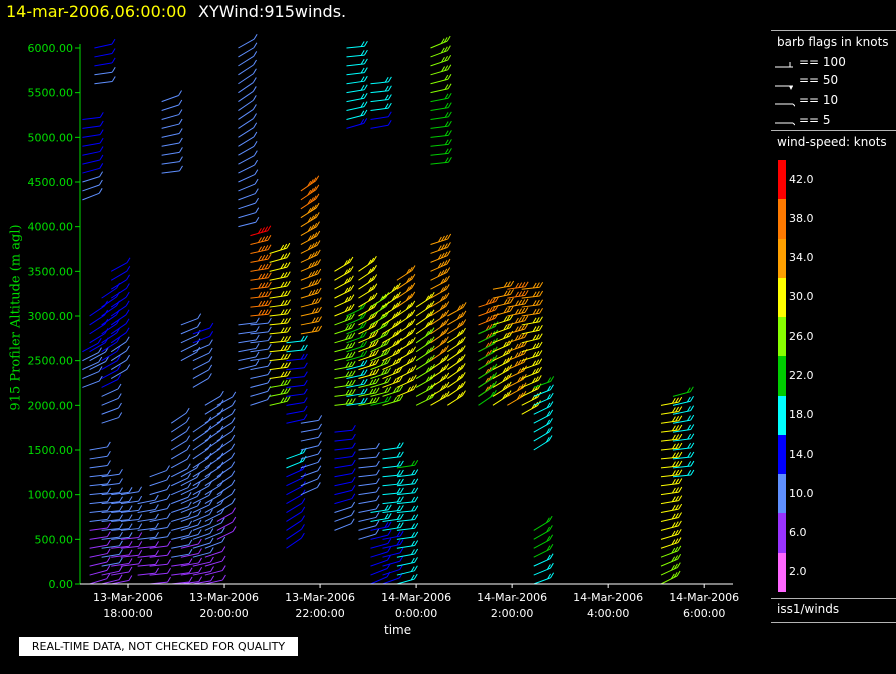  What do you see at coordinates (801, 415) in the screenshot?
I see `colorbar-label: 18.0` at bounding box center [801, 415].